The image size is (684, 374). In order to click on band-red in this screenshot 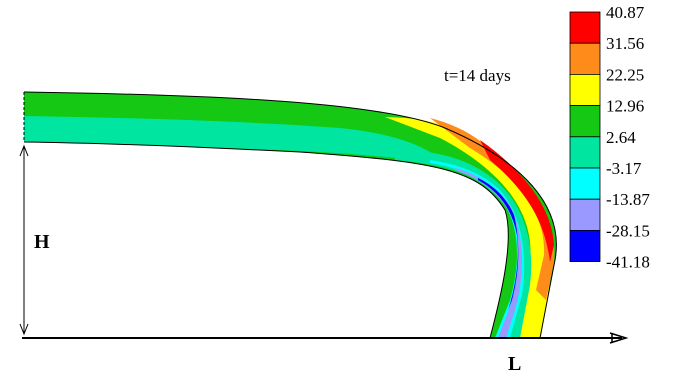, I will do `click(517, 201)`.